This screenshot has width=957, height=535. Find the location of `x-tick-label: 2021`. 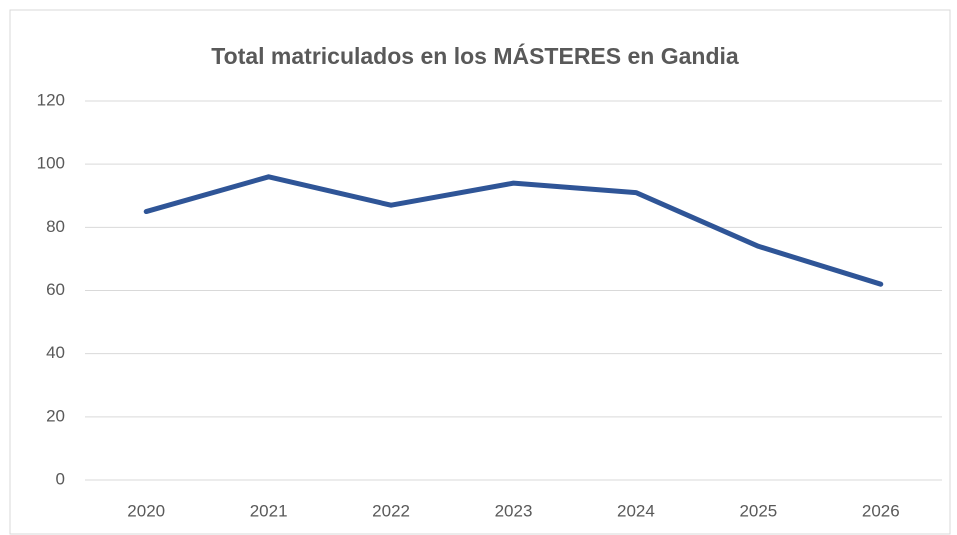

x-tick-label: 2021 is located at coordinates (269, 510).